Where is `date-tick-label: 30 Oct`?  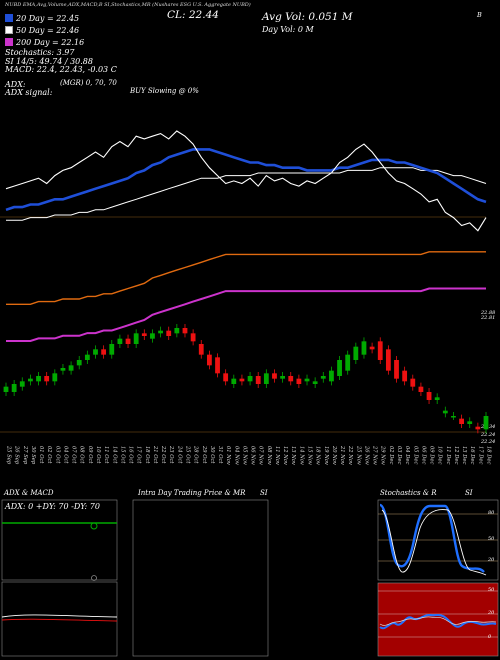 date-tick-label: 30 Oct is located at coordinates (212, 455).